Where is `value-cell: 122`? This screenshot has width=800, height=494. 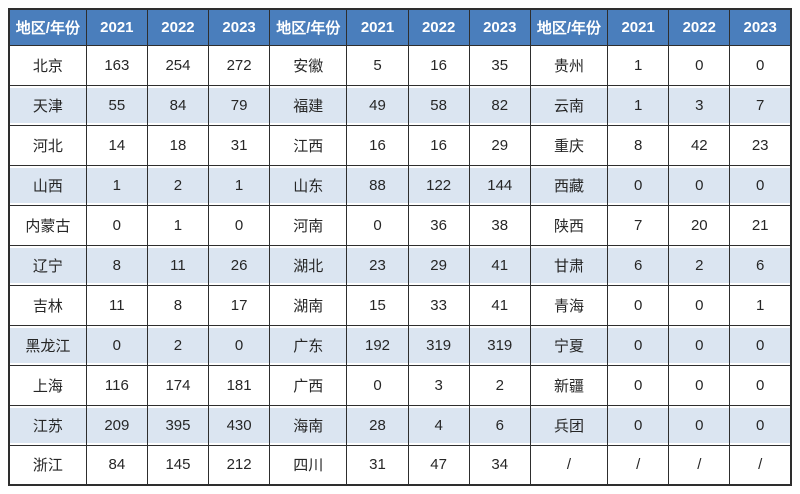 value-cell: 122 is located at coordinates (438, 185).